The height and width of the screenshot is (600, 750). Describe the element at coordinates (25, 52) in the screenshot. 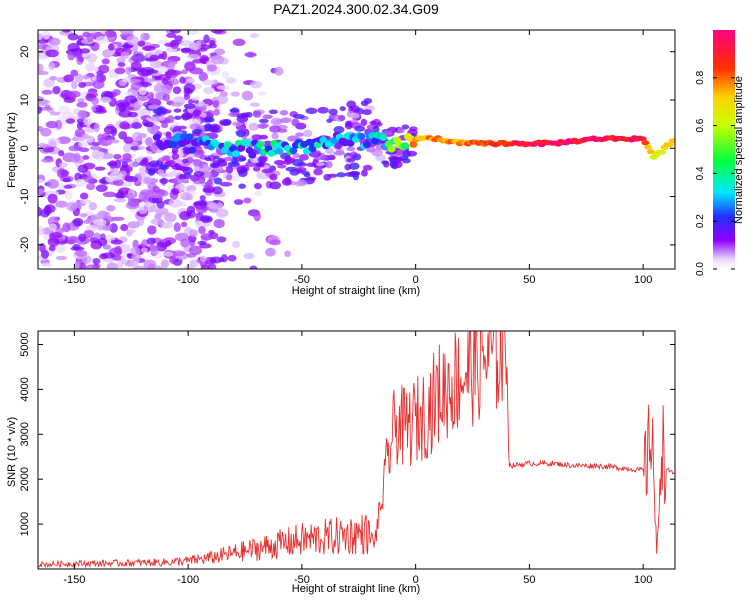

I see `y-tick-label: 20` at that location.